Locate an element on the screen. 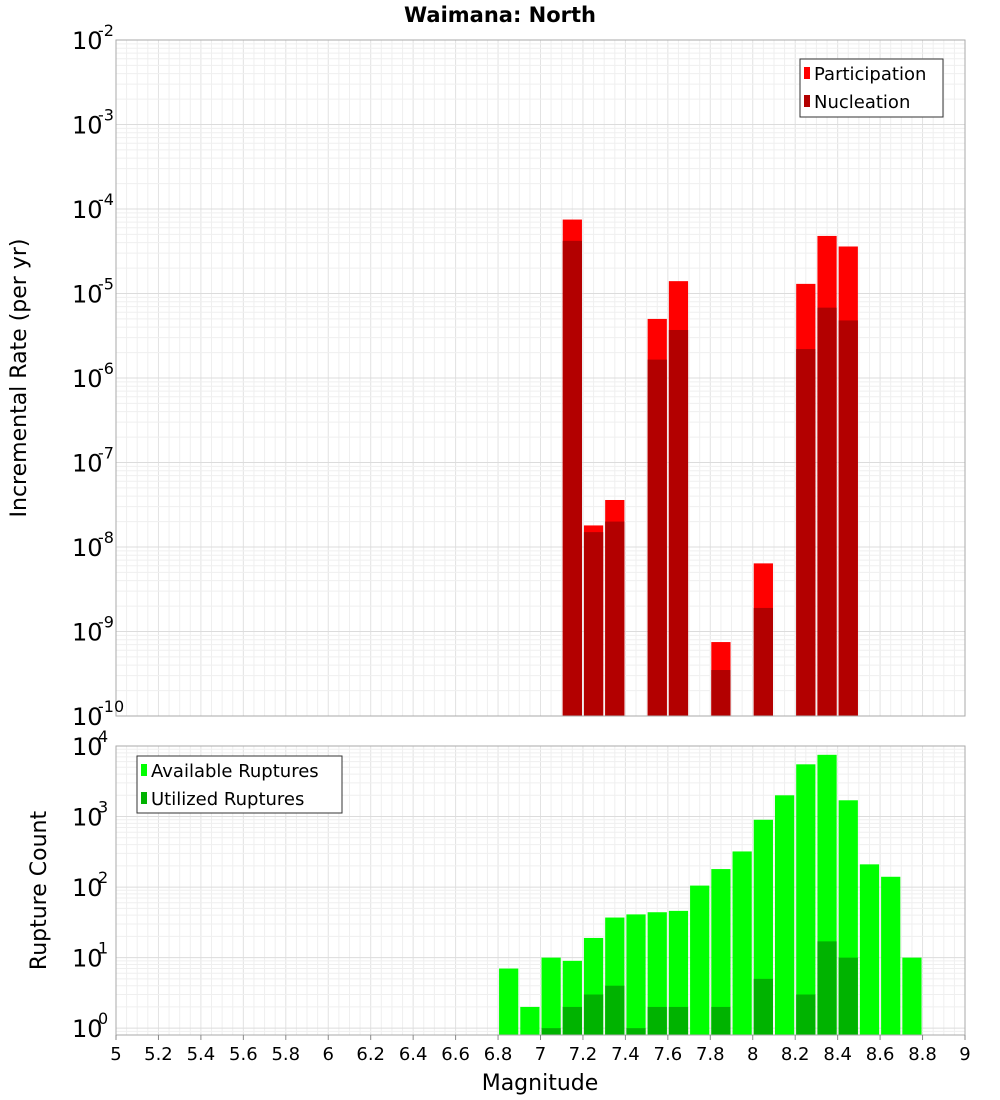  legend-label: Participation is located at coordinates (870, 74).